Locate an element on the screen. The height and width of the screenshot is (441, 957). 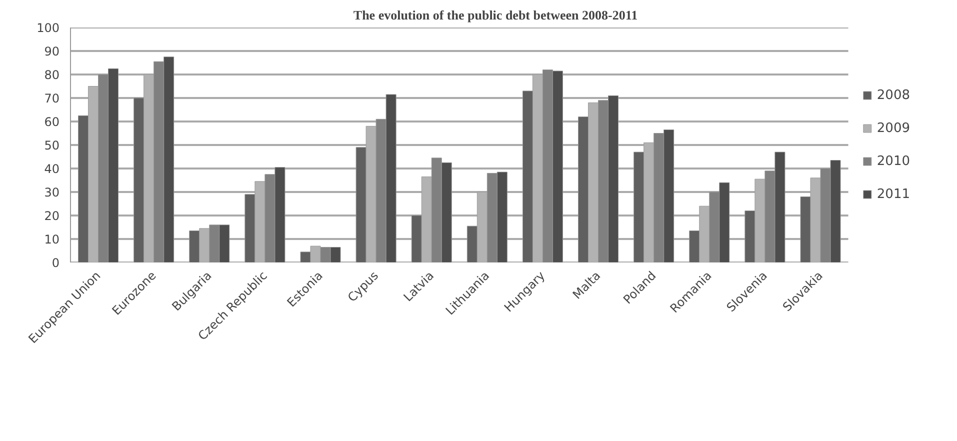
y-tick-label: 70 is located at coordinates (52, 99).